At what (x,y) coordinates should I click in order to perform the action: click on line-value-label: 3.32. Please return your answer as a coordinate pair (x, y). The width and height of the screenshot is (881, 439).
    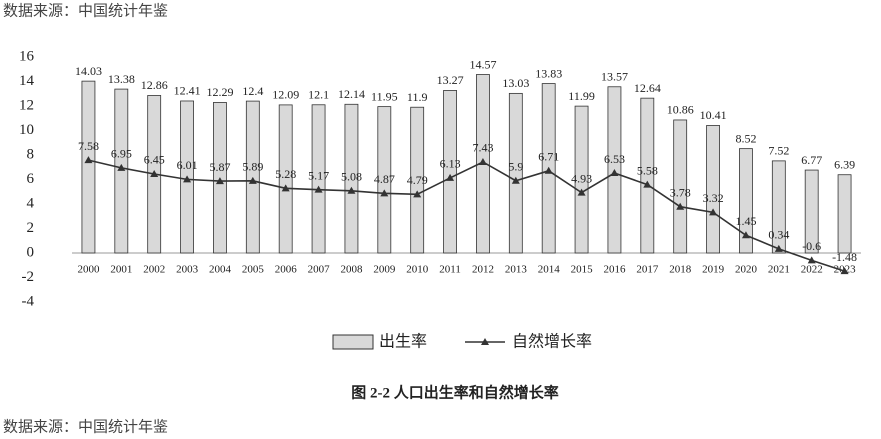
    Looking at the image, I should click on (713, 198).